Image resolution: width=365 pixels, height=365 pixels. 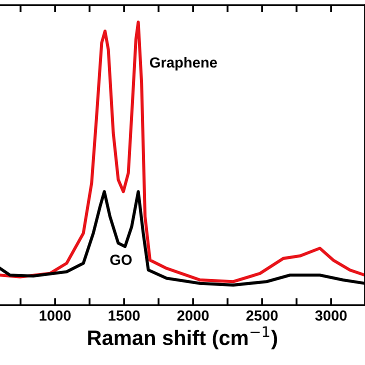 What do you see at coordinates (121, 259) in the screenshot?
I see `series-label: GO` at bounding box center [121, 259].